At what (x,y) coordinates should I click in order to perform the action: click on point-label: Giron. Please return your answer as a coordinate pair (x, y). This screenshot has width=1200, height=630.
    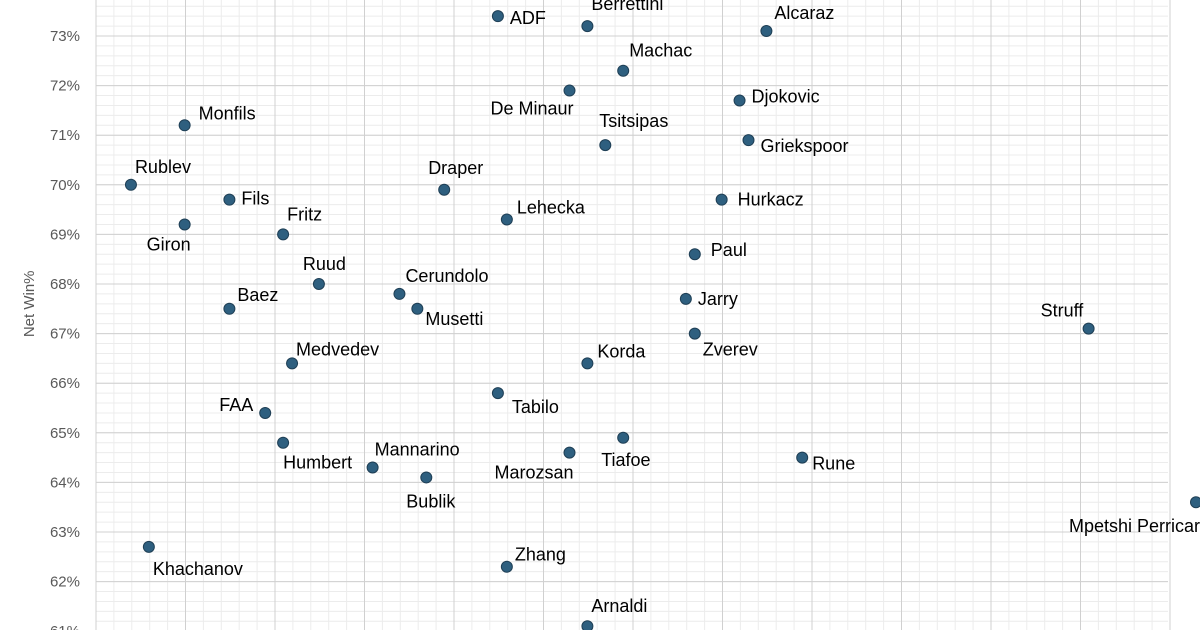
    Looking at the image, I should click on (169, 244).